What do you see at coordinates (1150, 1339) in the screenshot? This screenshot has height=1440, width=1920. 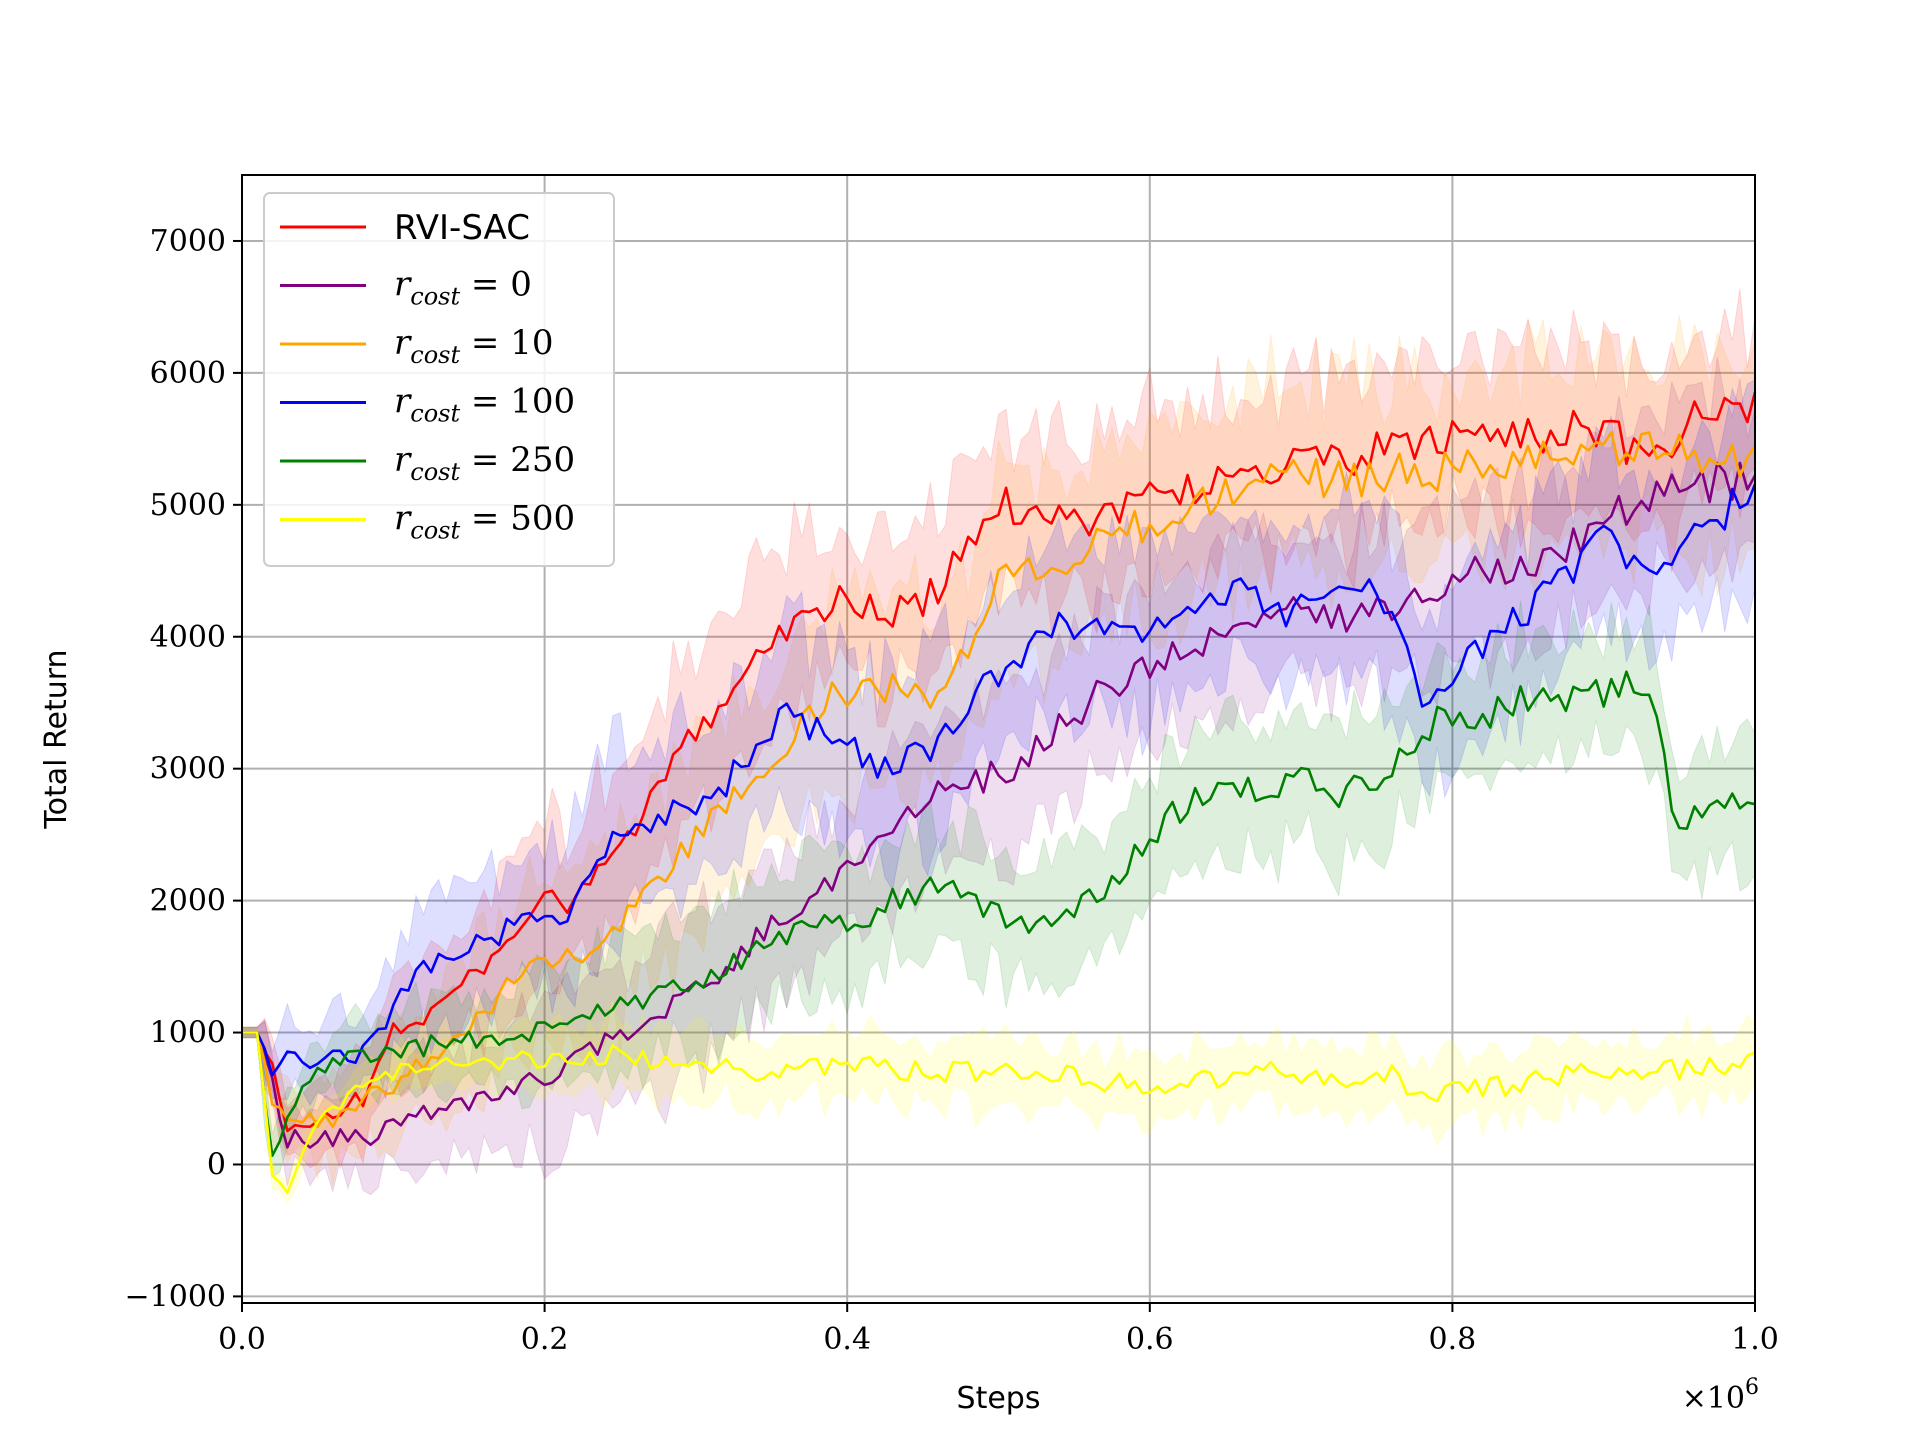 I see `x-tick-label: 0.6` at bounding box center [1150, 1339].